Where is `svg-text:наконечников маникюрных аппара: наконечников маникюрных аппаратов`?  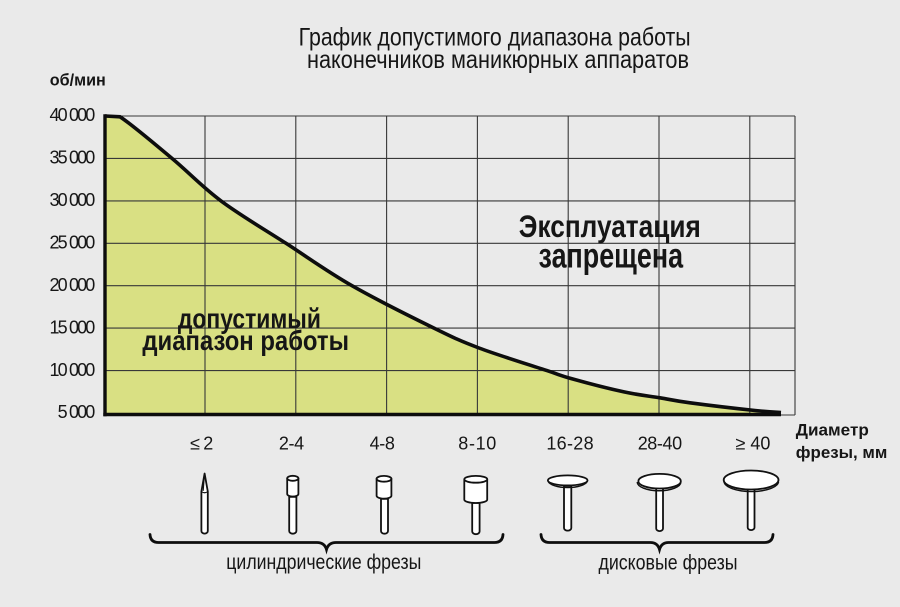 svg-text:наконечников маникюрных аппара: наконечников маникюрных аппаратов is located at coordinates (498, 60).